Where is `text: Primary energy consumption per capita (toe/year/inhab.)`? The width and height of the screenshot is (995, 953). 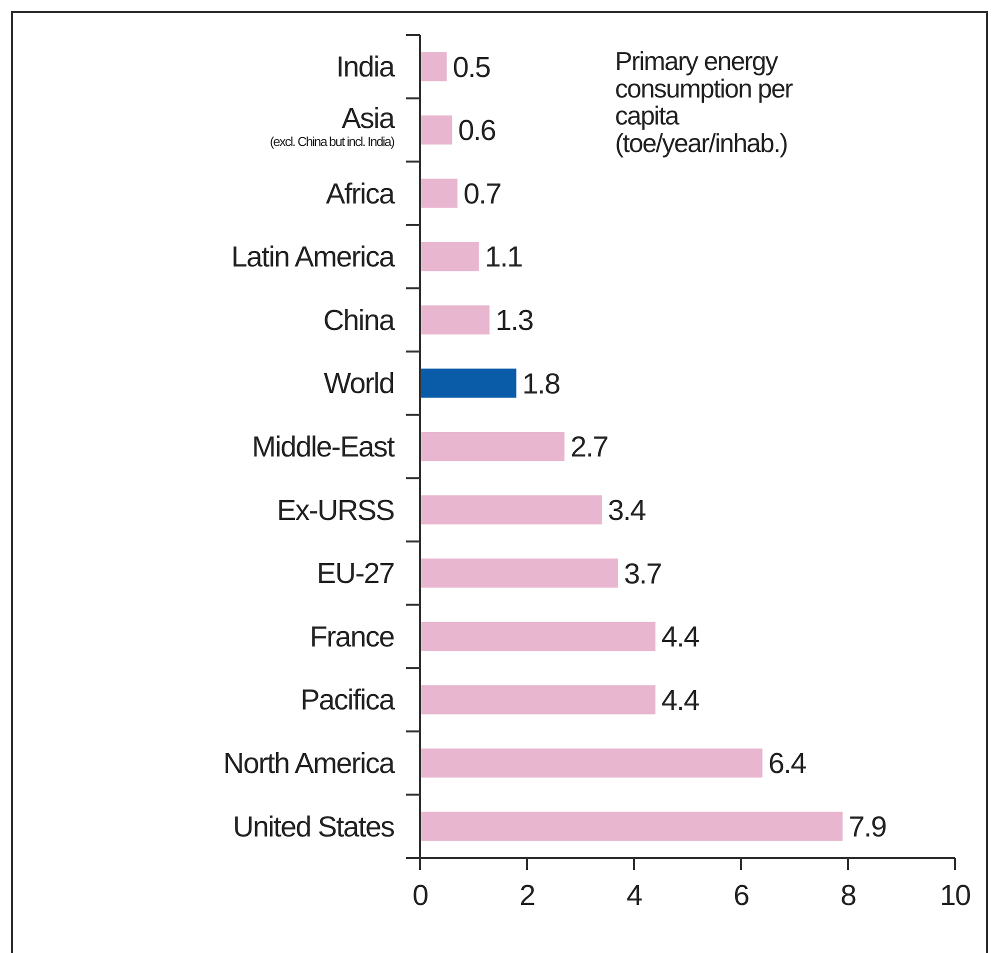 text: Primary energy consumption per capita (toe/year/inhab.) is located at coordinates (704, 102).